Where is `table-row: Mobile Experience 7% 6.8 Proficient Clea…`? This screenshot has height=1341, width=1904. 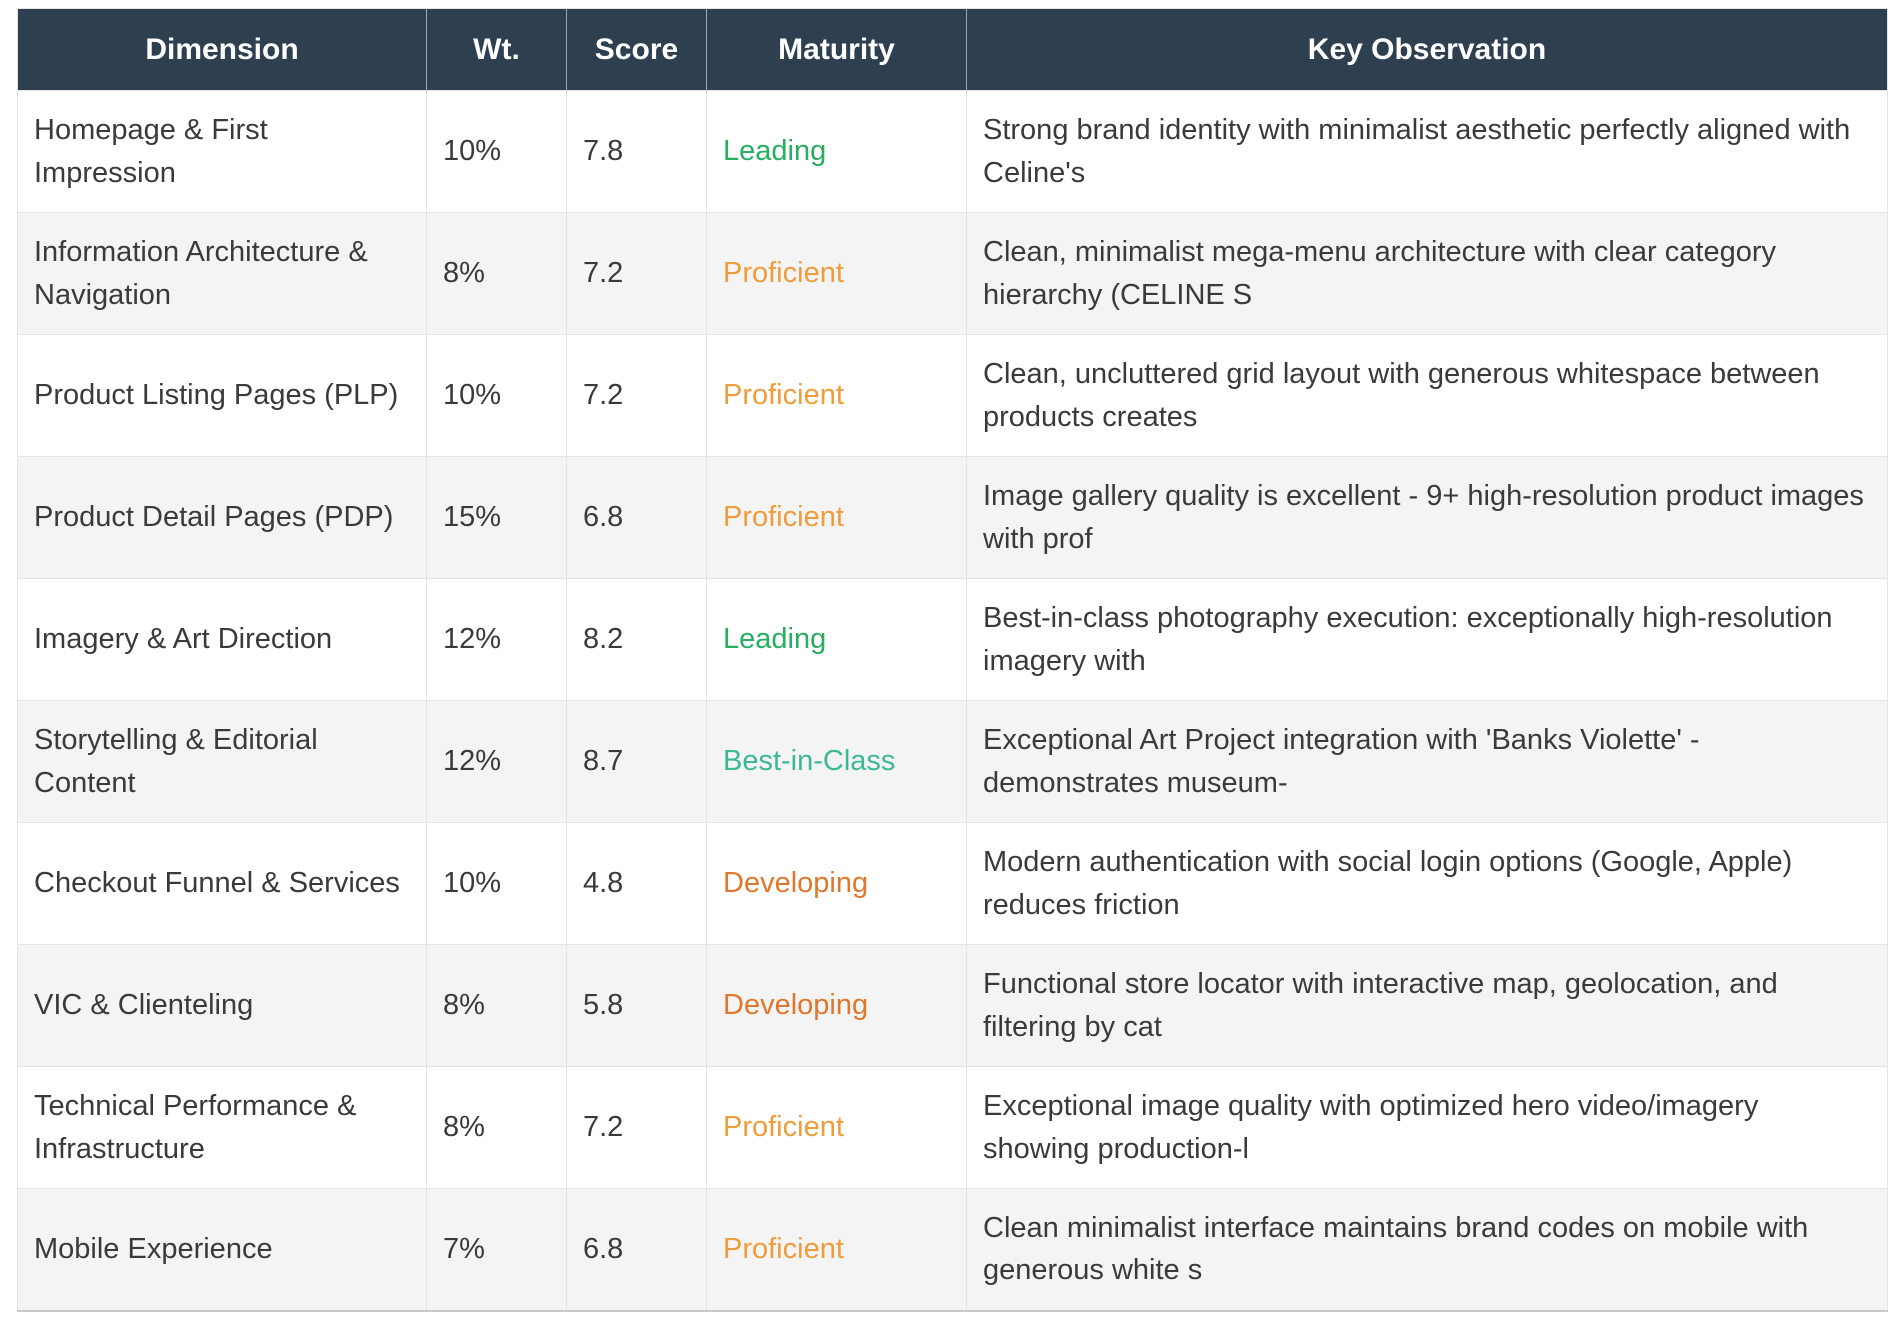
table-row: Mobile Experience 7% 6.8 Proficient Clea… is located at coordinates (952, 1250).